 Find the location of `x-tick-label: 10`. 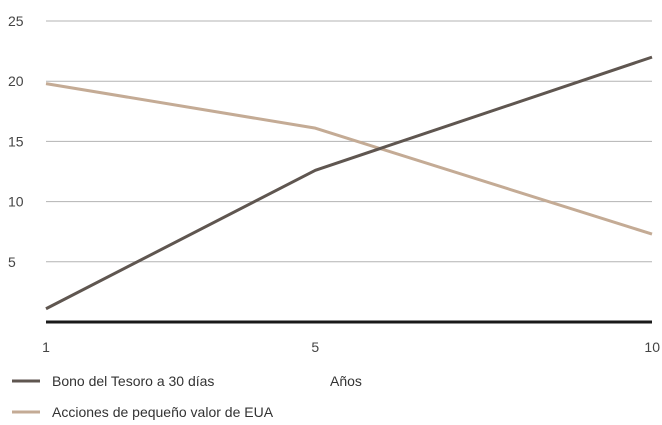

x-tick-label: 10 is located at coordinates (652, 347).